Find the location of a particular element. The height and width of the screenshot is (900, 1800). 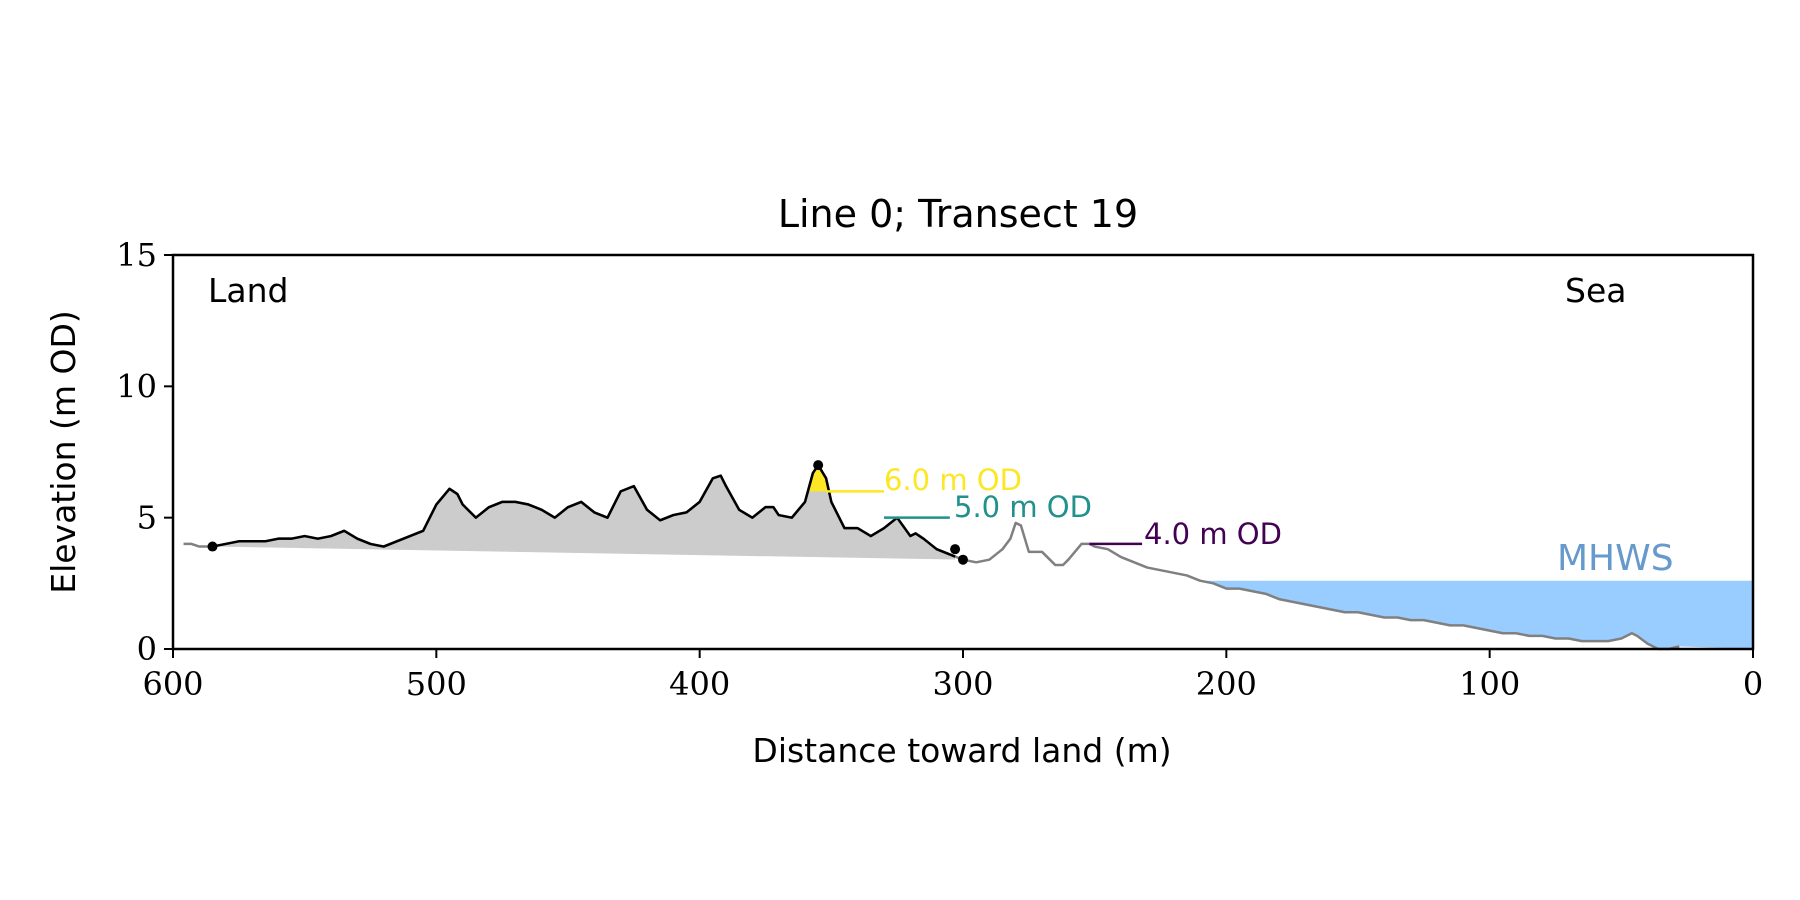

dune-profile-line is located at coordinates (584, 510).